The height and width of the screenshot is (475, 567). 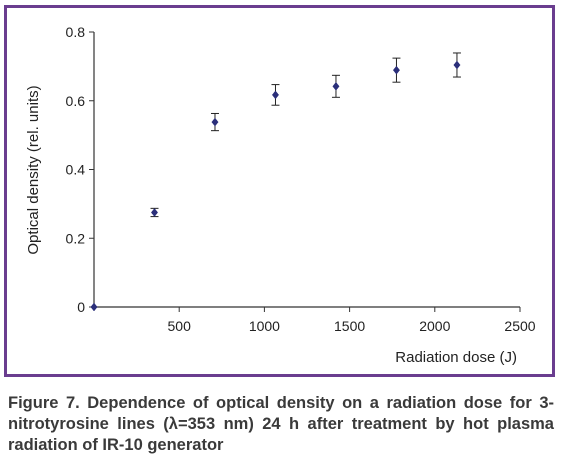 What do you see at coordinates (33, 169) in the screenshot?
I see `y-axis-label: Optical density (rel. units)` at bounding box center [33, 169].